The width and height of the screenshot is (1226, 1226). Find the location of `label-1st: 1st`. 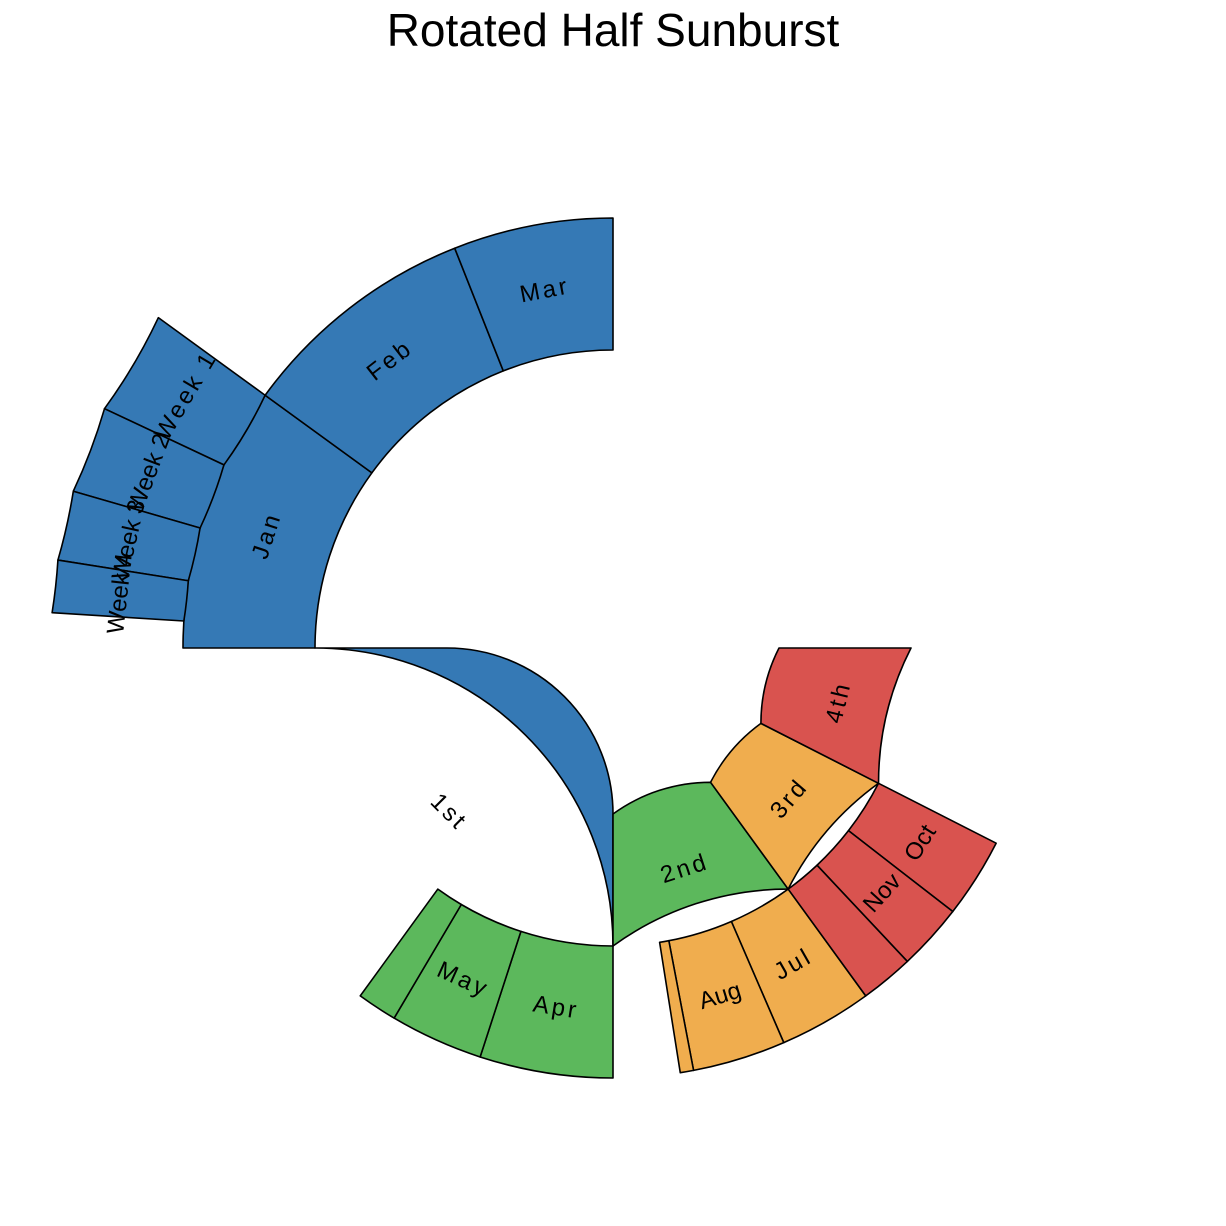

label-1st: 1st is located at coordinates (449, 812).